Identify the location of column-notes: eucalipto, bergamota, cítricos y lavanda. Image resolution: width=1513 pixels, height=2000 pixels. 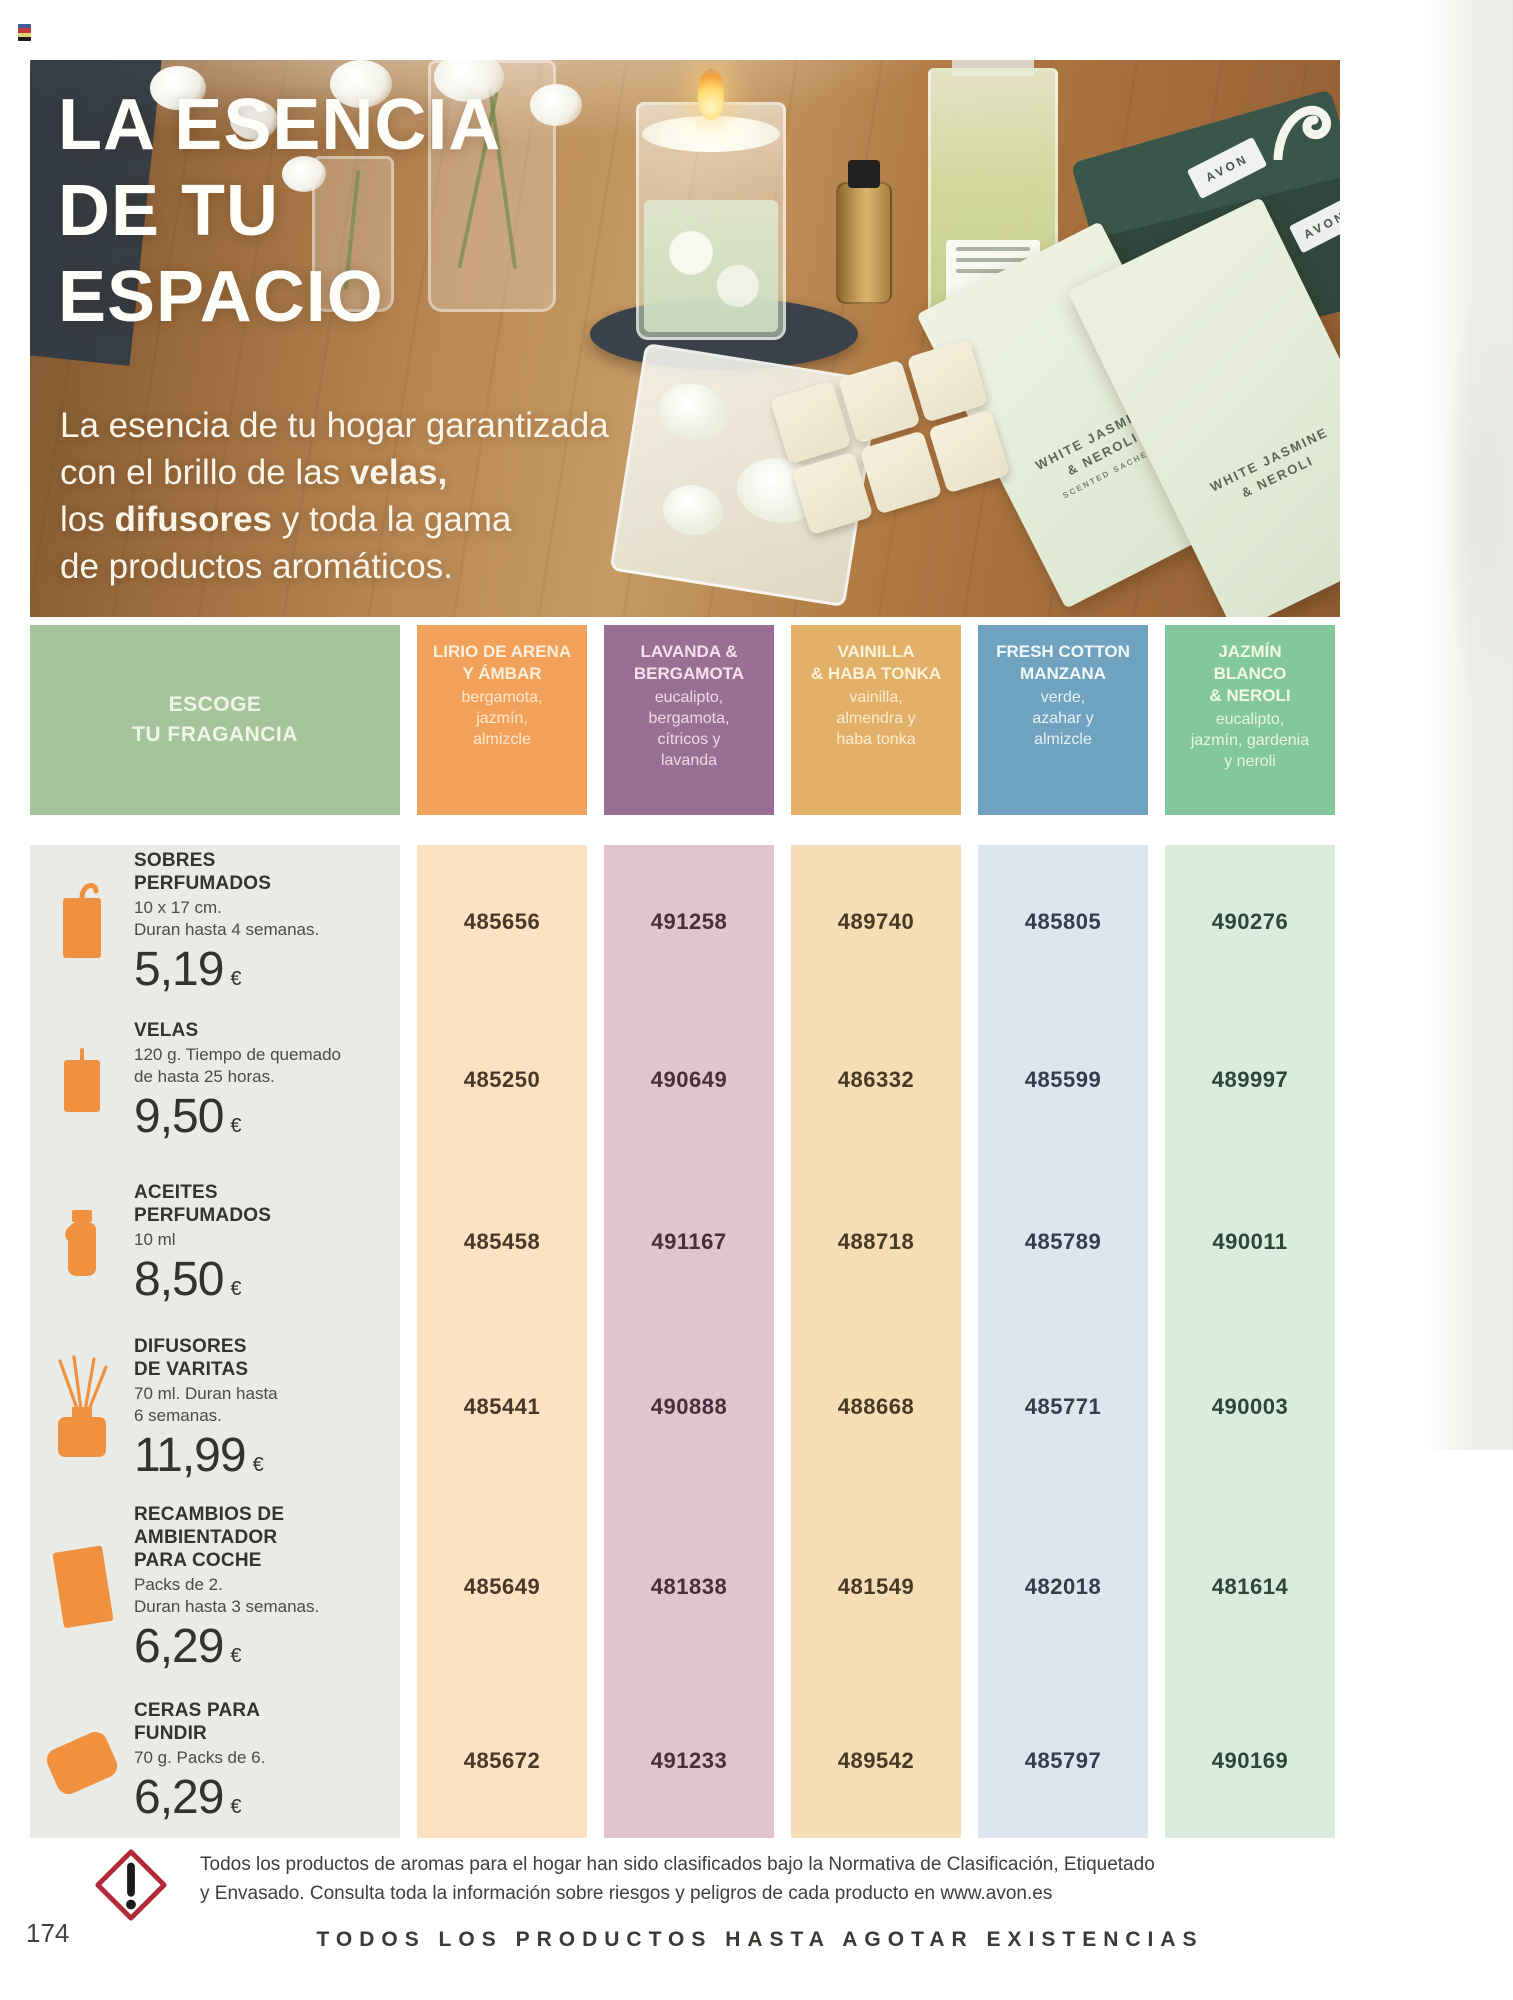
(689, 729).